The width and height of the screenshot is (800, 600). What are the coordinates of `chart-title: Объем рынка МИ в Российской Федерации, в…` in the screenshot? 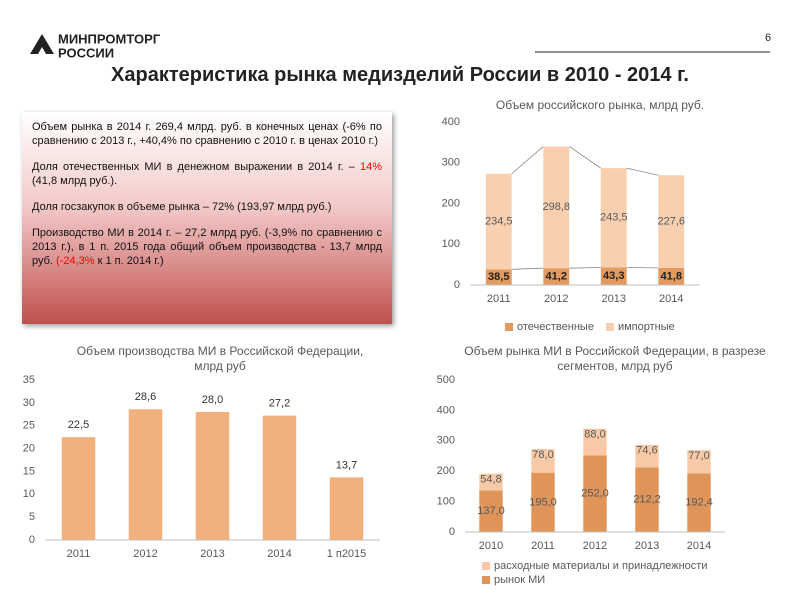 It's located at (615, 358).